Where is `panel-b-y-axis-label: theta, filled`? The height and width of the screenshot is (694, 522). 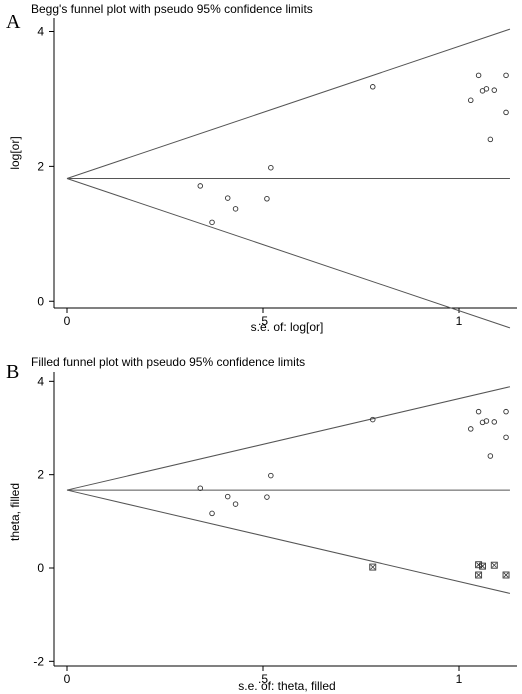
panel-b-y-axis-label: theta, filled is located at coordinates (15, 512).